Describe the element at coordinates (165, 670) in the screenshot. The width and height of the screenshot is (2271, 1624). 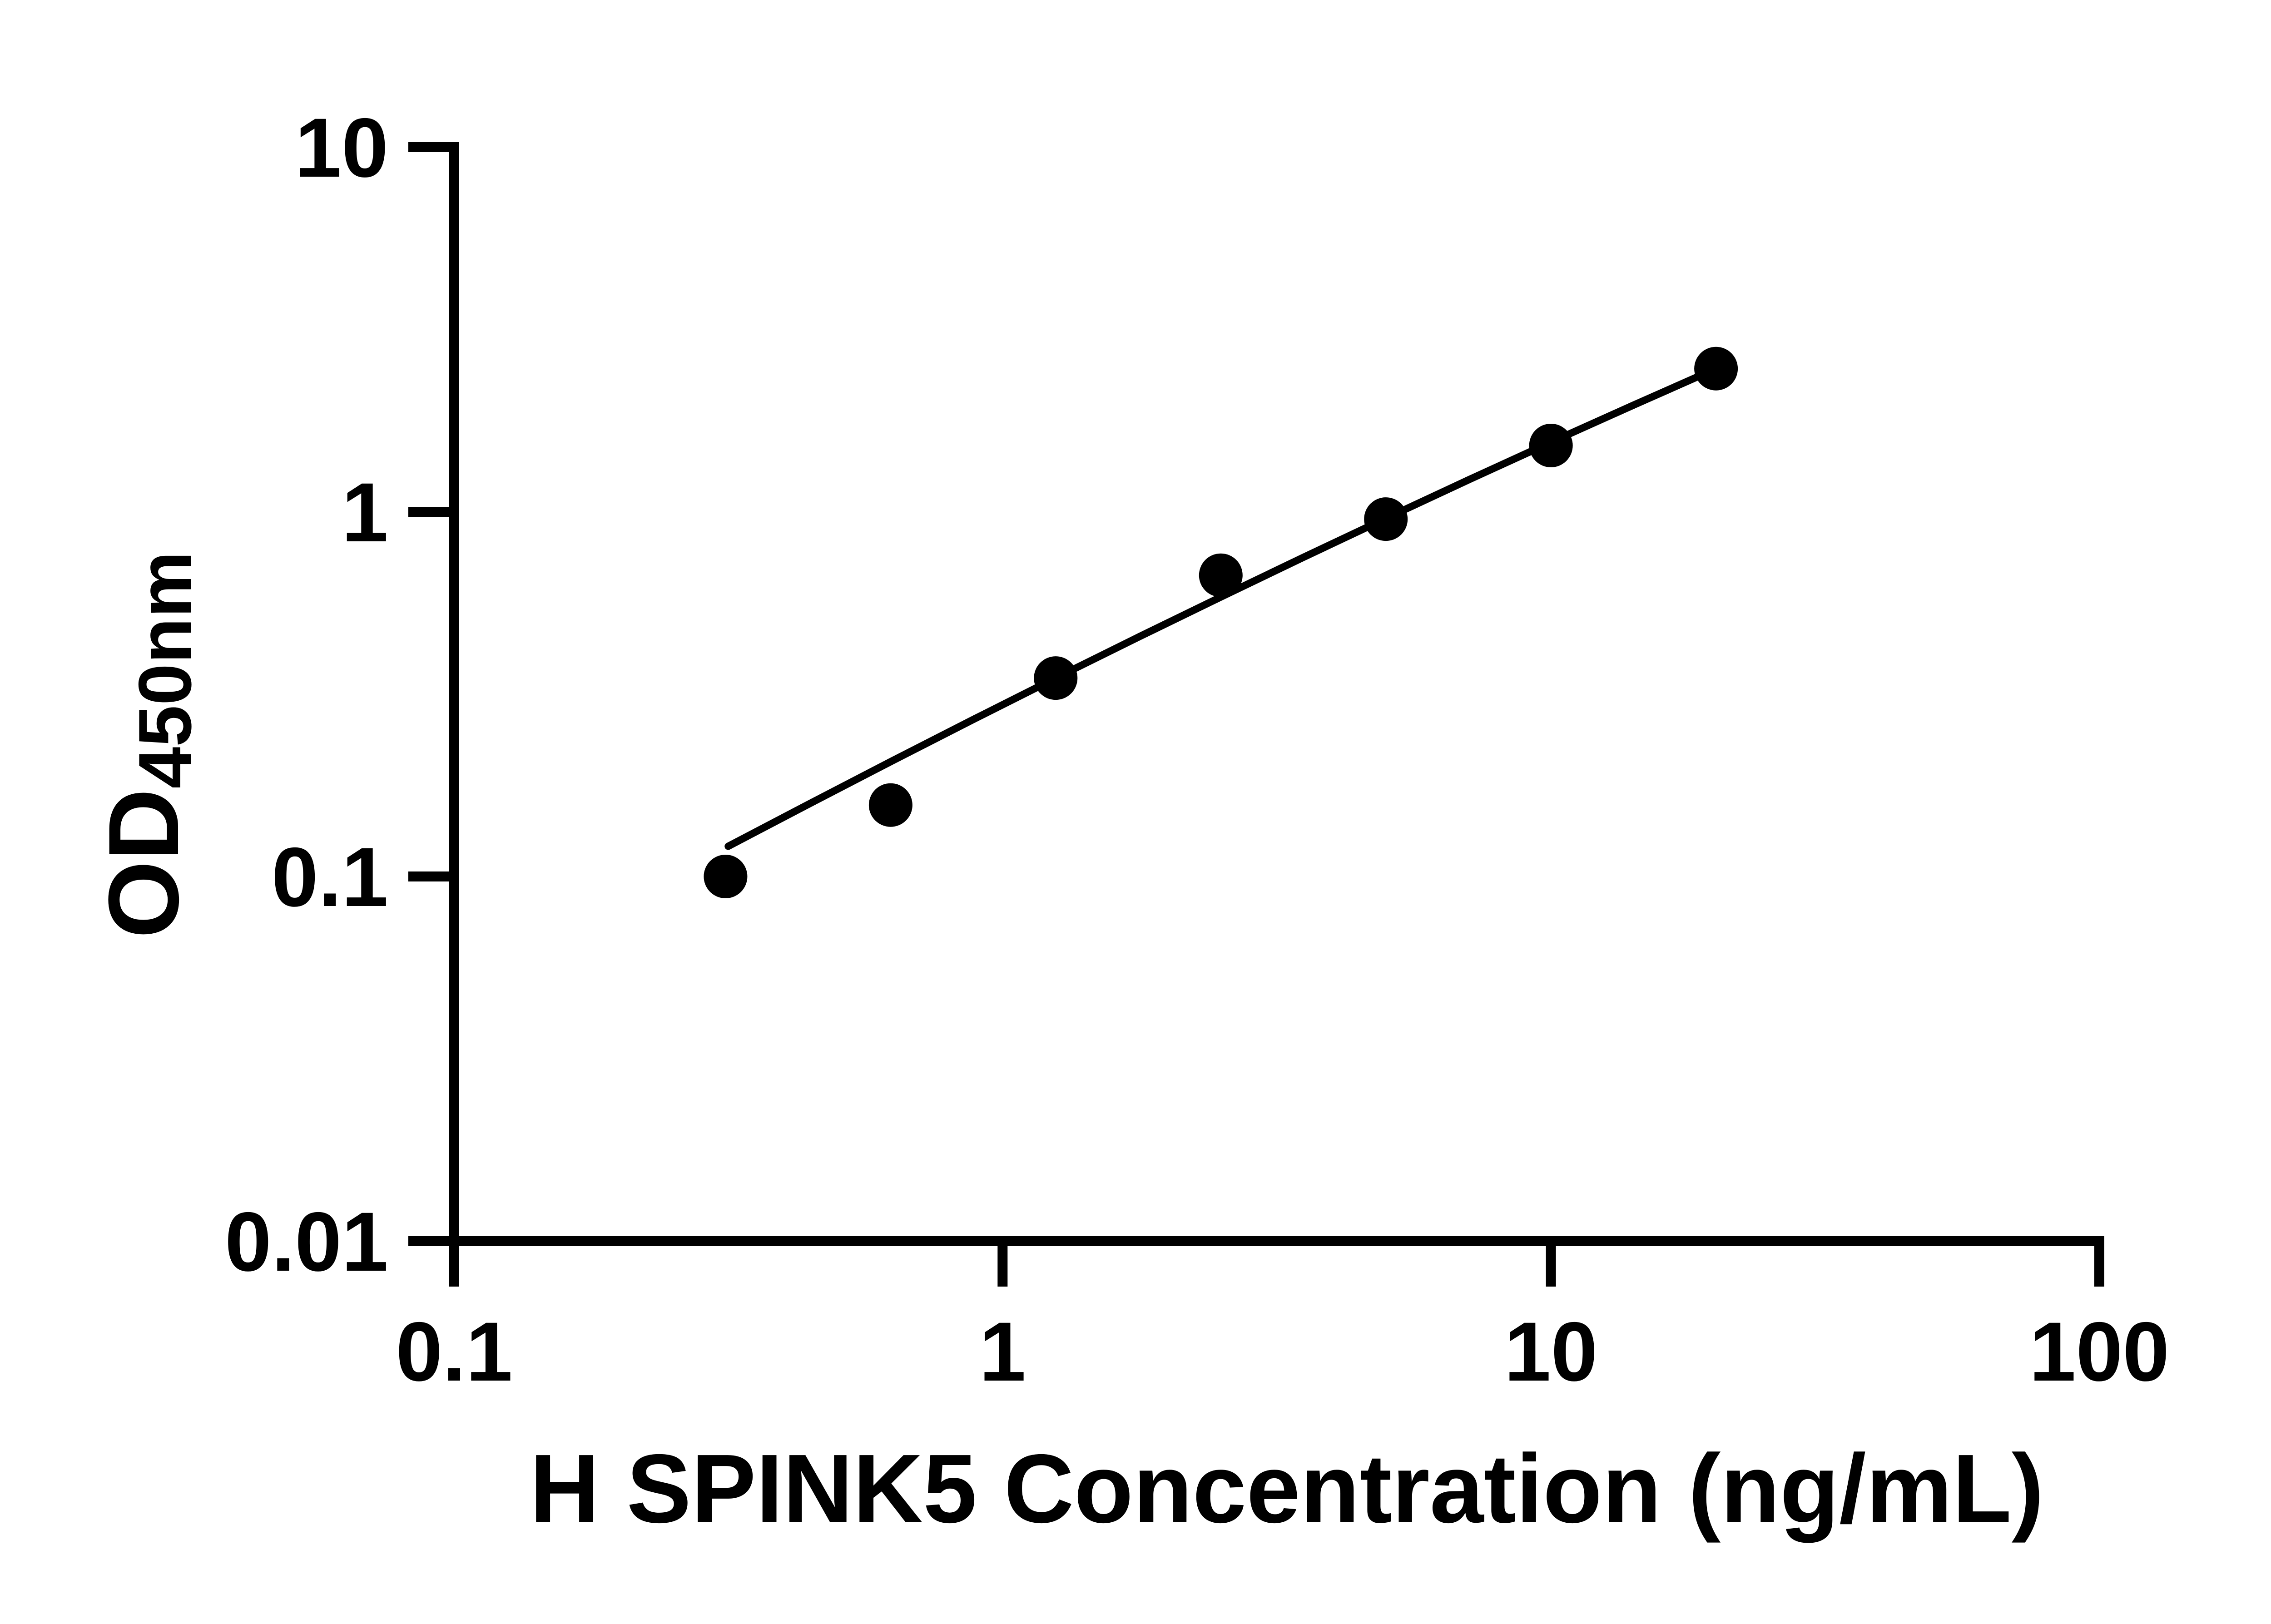
I see `y-axis-title-subscript: 450nm` at that location.